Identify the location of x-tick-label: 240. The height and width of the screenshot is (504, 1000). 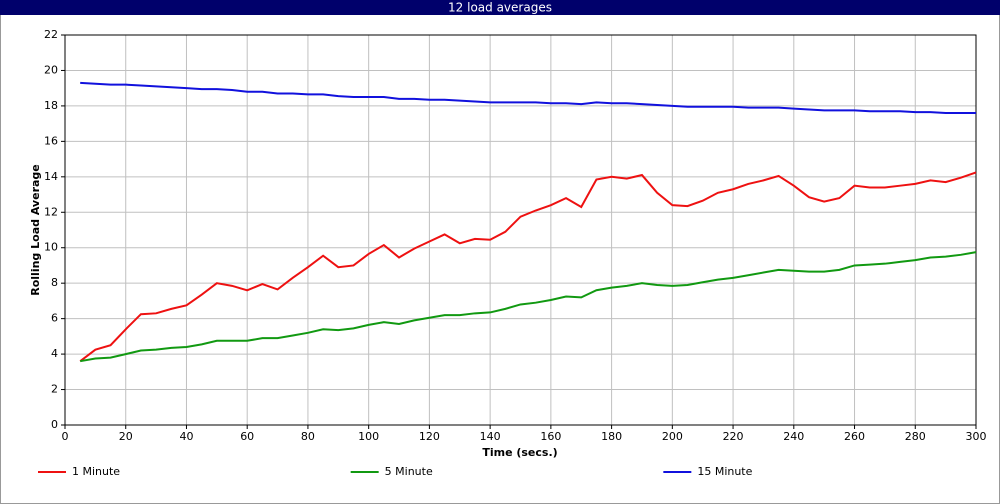
(793, 436).